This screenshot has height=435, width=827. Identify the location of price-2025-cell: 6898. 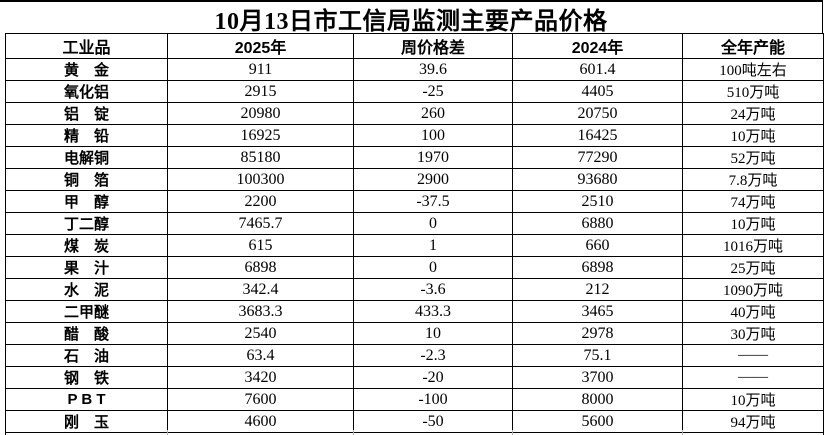
(260, 267).